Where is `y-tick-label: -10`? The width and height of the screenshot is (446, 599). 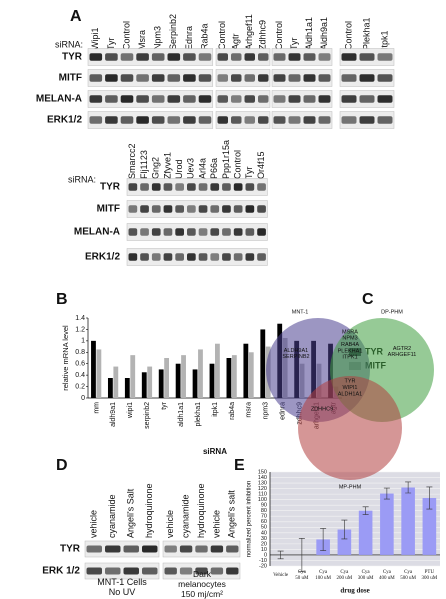 y-tick-label: -10 is located at coordinates (263, 561).